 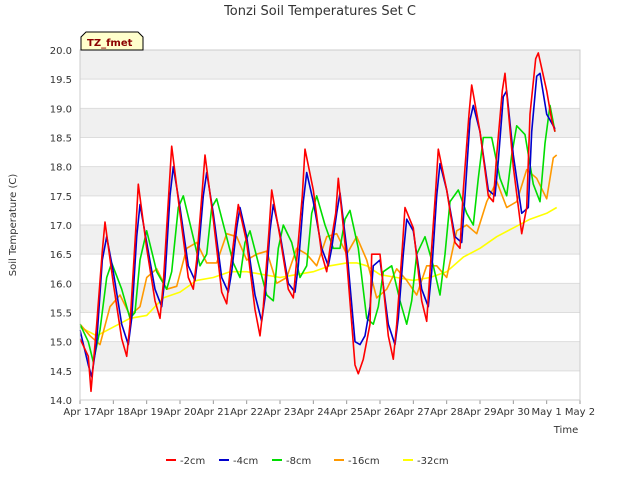 I want to click on x-tick-label: Apr 28, so click(x=446, y=412).